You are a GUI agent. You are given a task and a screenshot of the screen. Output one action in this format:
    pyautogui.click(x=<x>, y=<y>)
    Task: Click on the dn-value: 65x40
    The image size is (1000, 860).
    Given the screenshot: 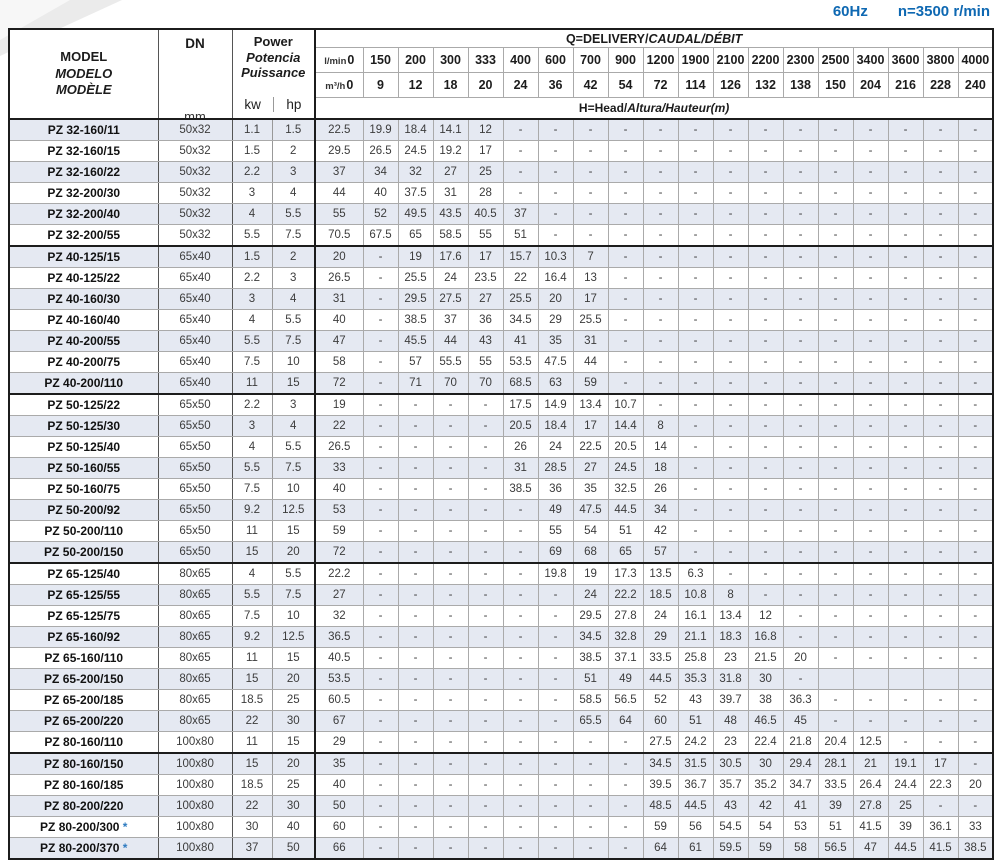 What is the action you would take?
    pyautogui.click(x=195, y=299)
    